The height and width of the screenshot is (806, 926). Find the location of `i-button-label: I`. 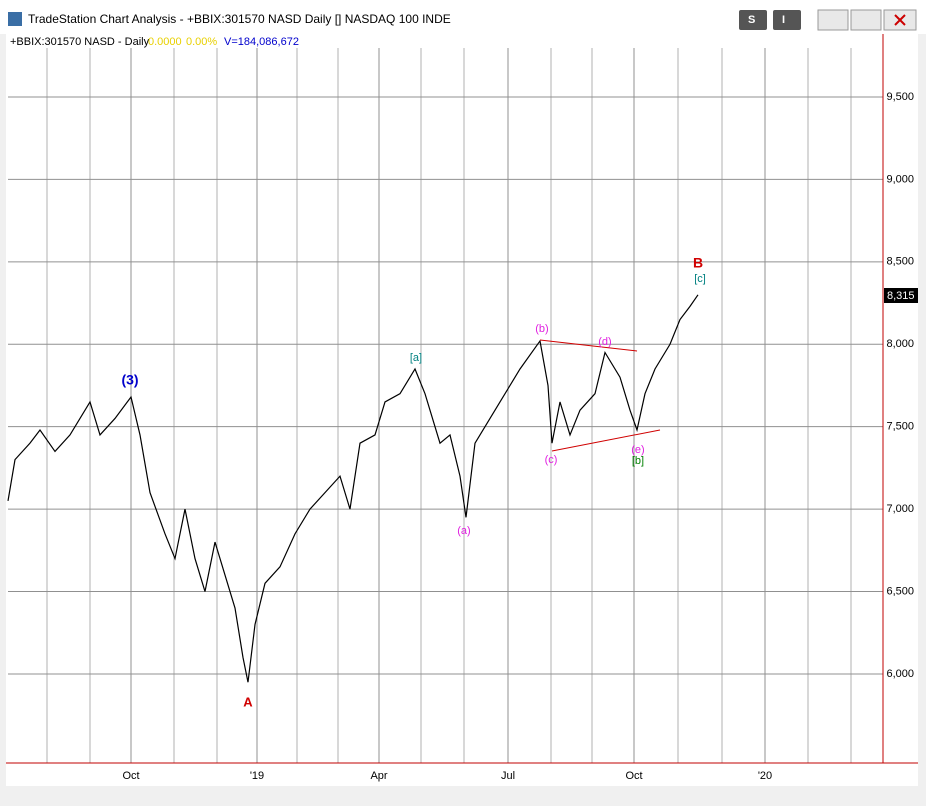

i-button-label: I is located at coordinates (783, 20).